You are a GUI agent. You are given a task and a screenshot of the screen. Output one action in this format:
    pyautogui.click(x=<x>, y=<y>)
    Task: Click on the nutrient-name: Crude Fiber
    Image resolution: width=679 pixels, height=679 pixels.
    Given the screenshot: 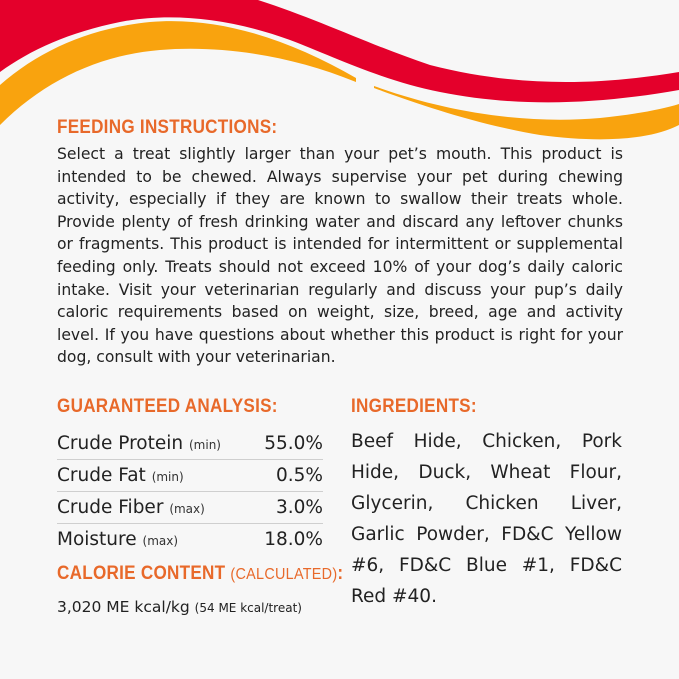 What is the action you would take?
    pyautogui.click(x=110, y=507)
    